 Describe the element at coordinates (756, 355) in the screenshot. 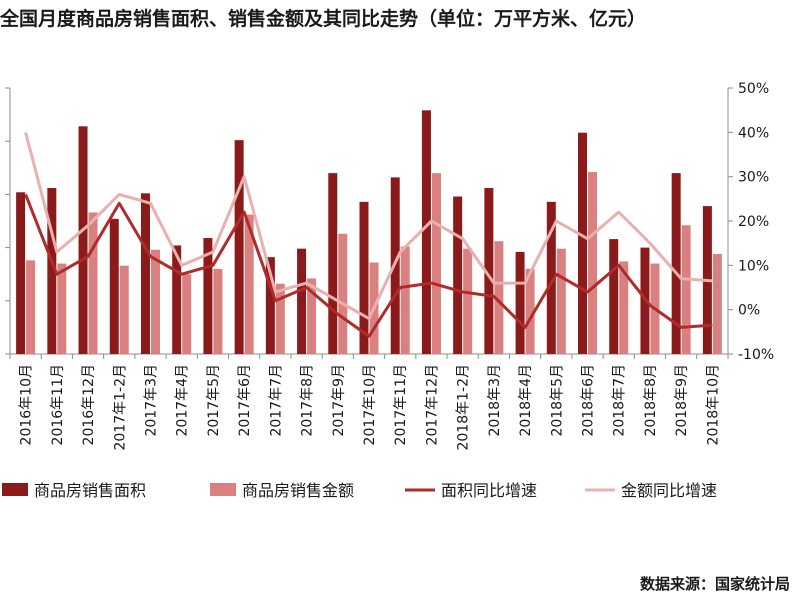

I see `right-axis-tick-label: -10%` at that location.